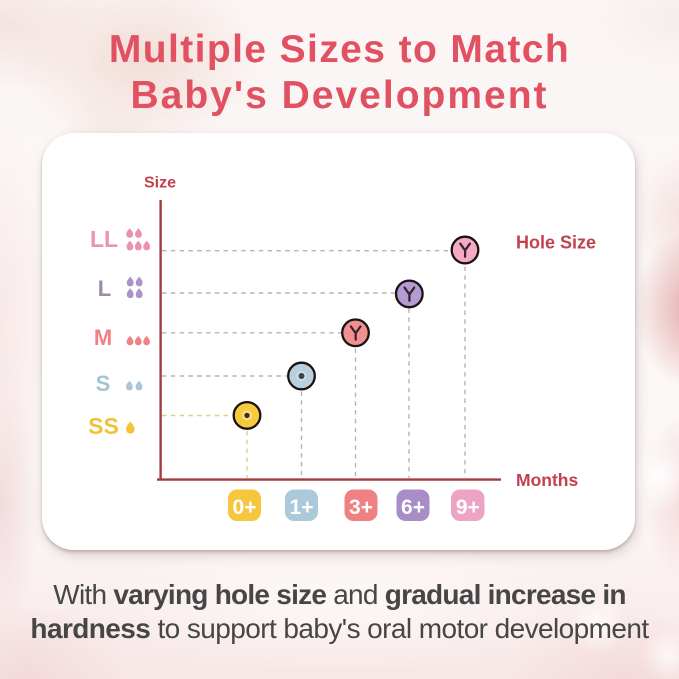 This screenshot has width=679, height=679. I want to click on svg-text: M, so click(103, 337).